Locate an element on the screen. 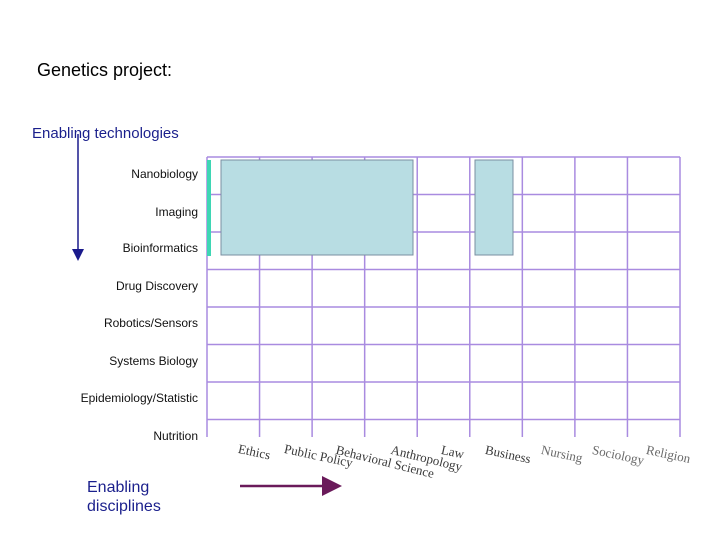 The height and width of the screenshot is (540, 720). disciplines-heading-line1: Enabling is located at coordinates (118, 487).